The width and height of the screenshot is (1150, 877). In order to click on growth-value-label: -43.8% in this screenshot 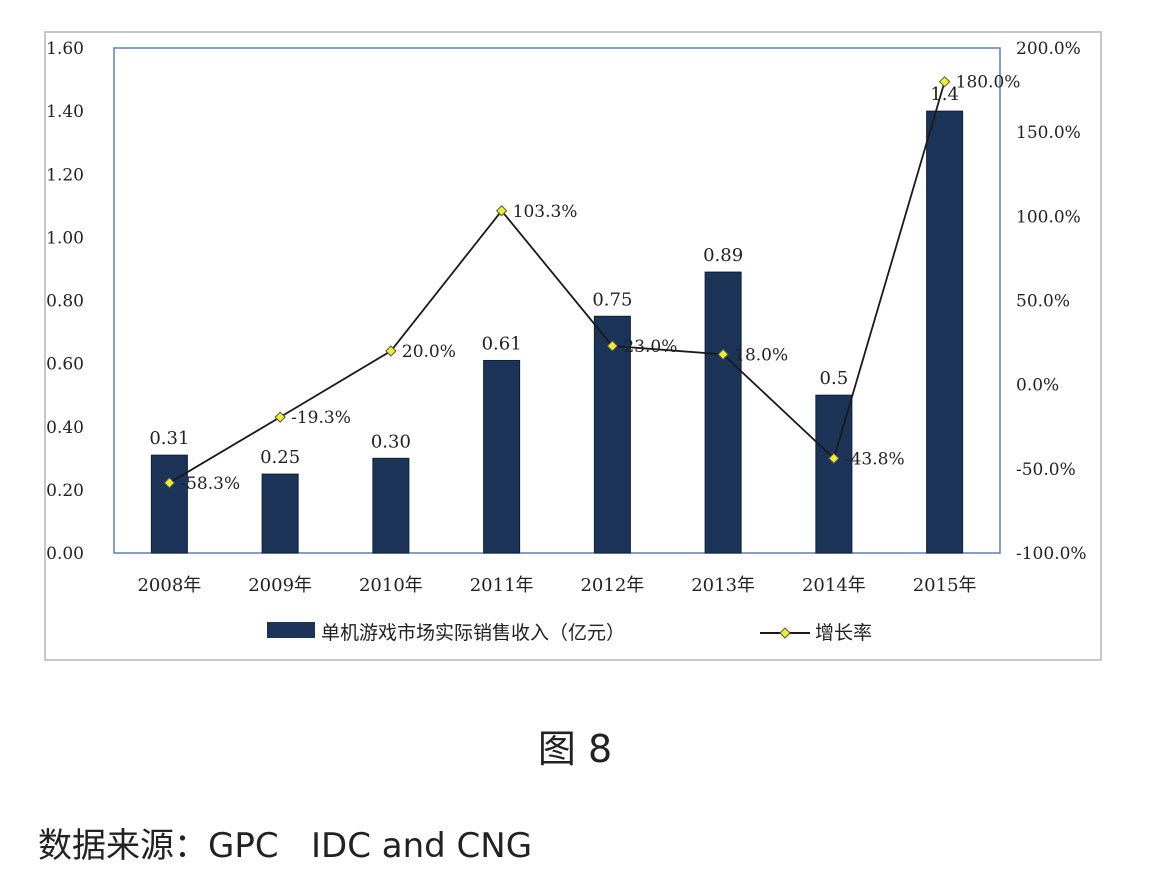, I will do `click(875, 459)`.